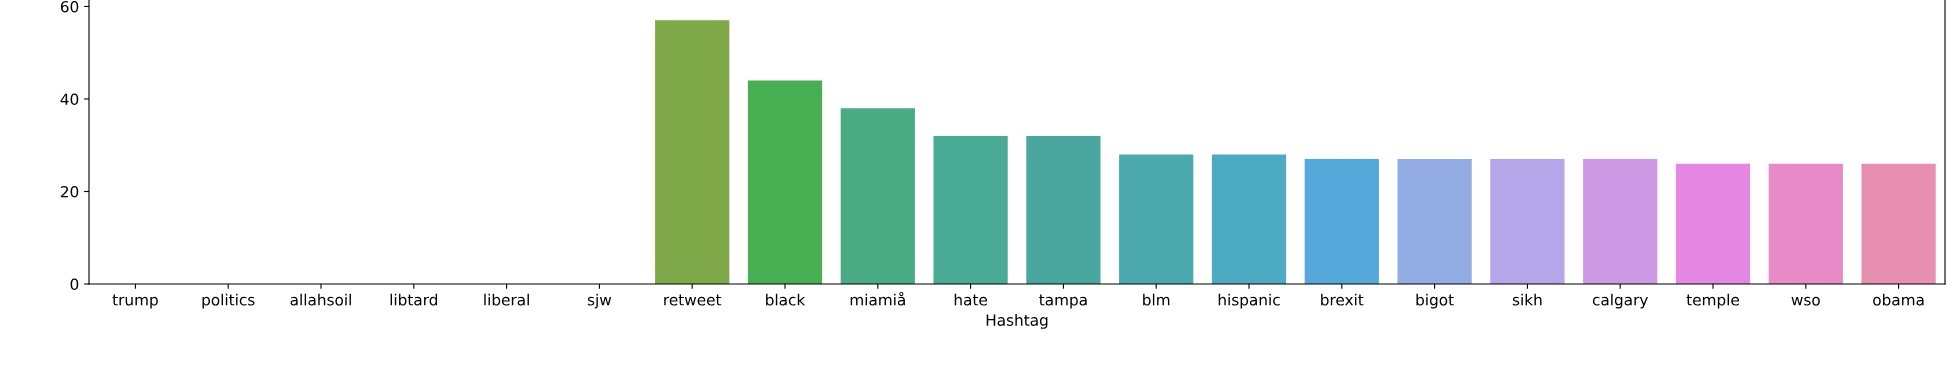 The height and width of the screenshot is (371, 1952). I want to click on x-tick-label: blm, so click(1156, 299).